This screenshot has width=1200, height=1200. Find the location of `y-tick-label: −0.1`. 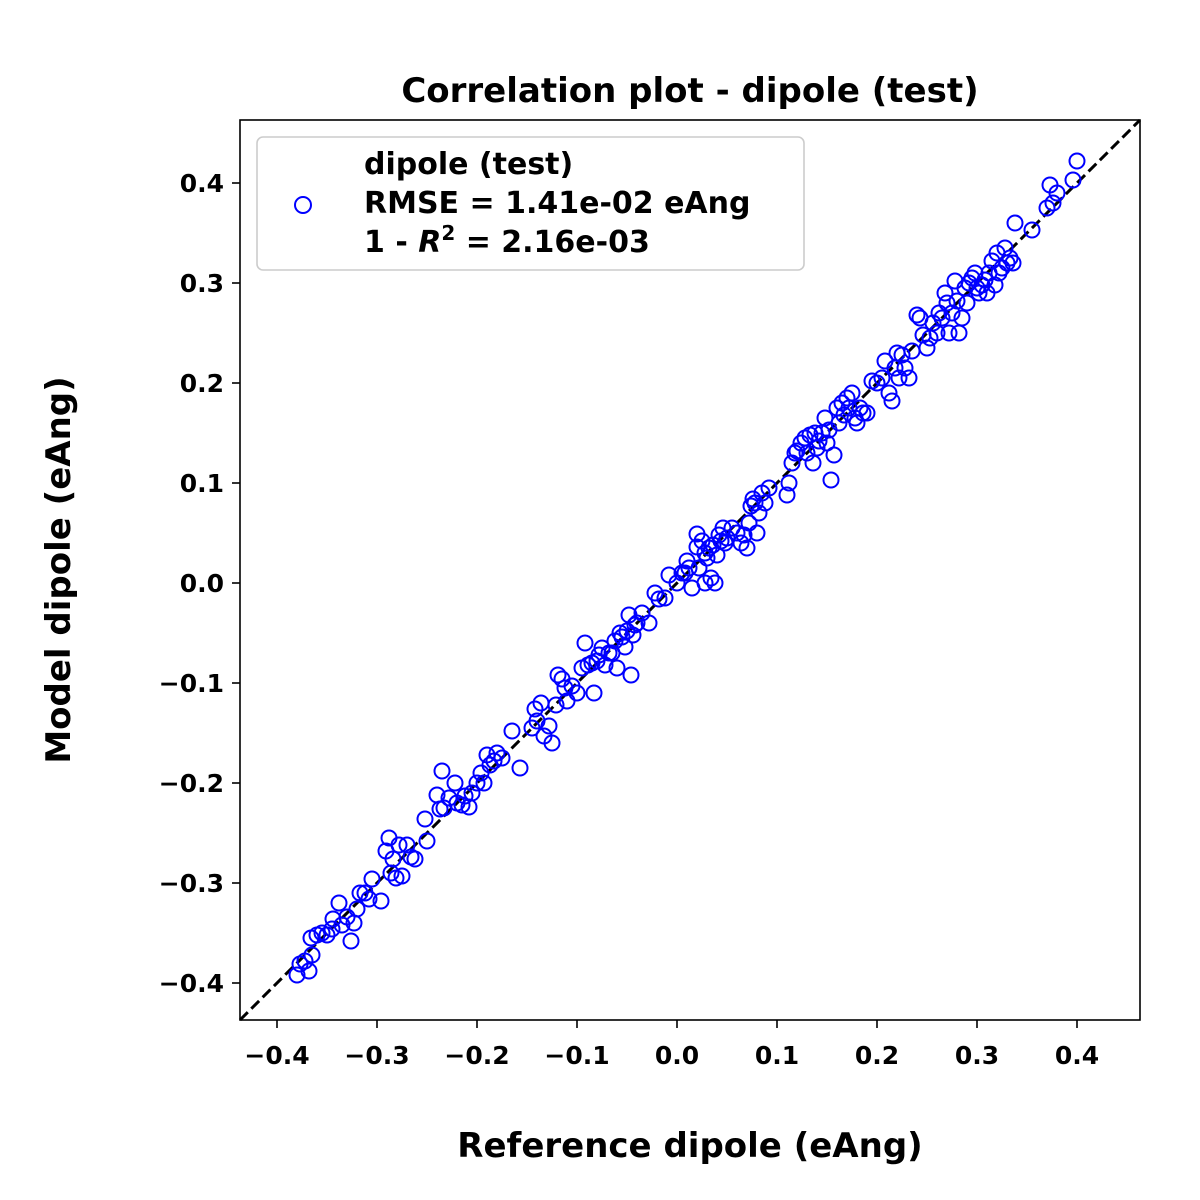

y-tick-label: −0.1 is located at coordinates (191, 683).